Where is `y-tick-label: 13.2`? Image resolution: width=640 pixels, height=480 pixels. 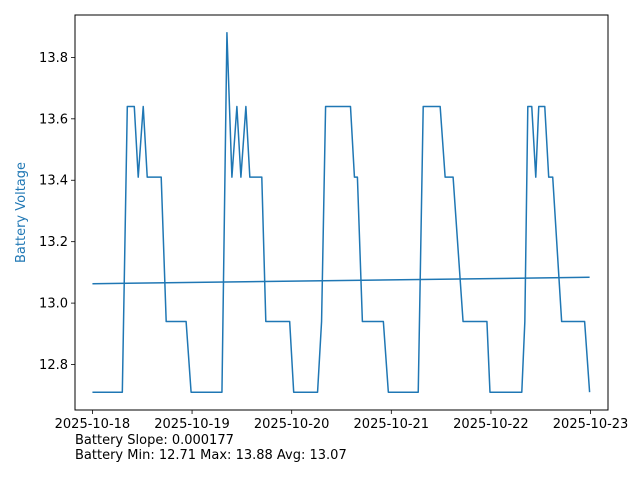
y-tick-label: 13.2 is located at coordinates (53, 242).